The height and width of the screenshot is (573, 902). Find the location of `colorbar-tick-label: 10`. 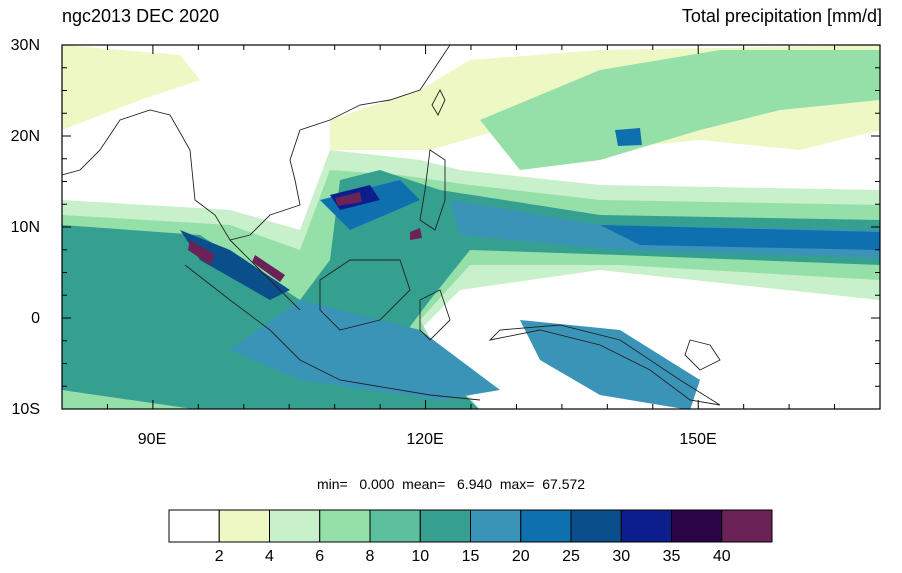

colorbar-tick-label: 10 is located at coordinates (420, 556).